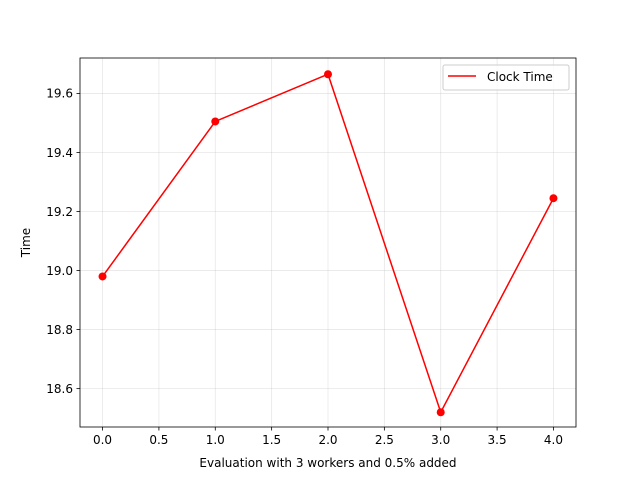 Image resolution: width=640 pixels, height=480 pixels. Describe the element at coordinates (215, 440) in the screenshot. I see `x-tick-label: 1.0` at that location.